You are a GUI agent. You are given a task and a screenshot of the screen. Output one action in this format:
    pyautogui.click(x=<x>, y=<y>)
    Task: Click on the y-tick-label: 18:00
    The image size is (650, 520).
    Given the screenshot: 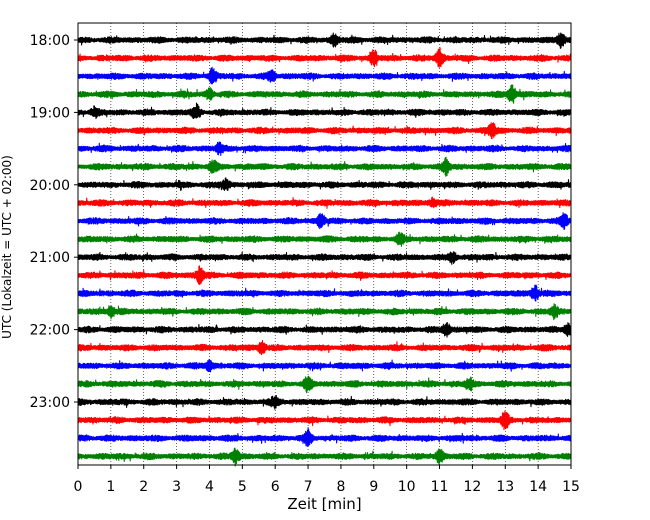 What is the action you would take?
    pyautogui.click(x=50, y=41)
    